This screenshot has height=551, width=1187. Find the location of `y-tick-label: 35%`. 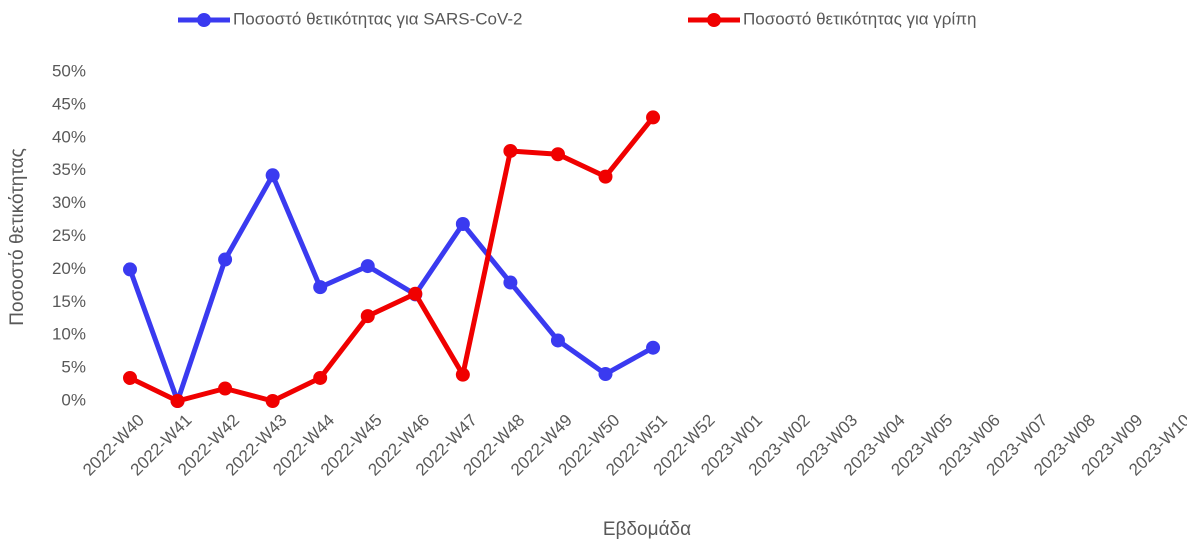

y-tick-label: 35% is located at coordinates (69, 169).